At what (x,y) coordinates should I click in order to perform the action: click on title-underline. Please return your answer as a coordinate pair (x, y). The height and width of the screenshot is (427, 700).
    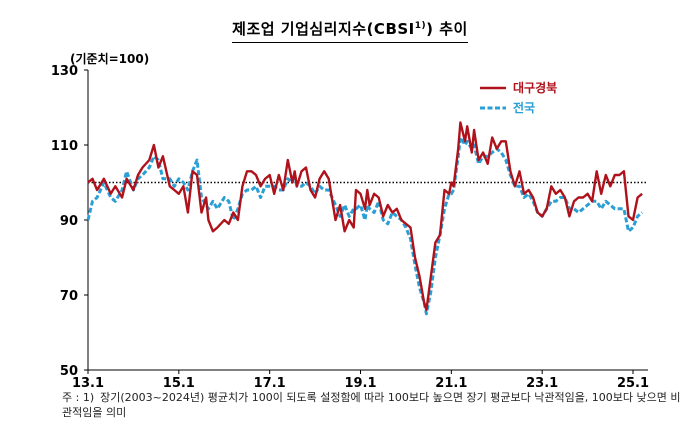
    Looking at the image, I should click on (350, 42).